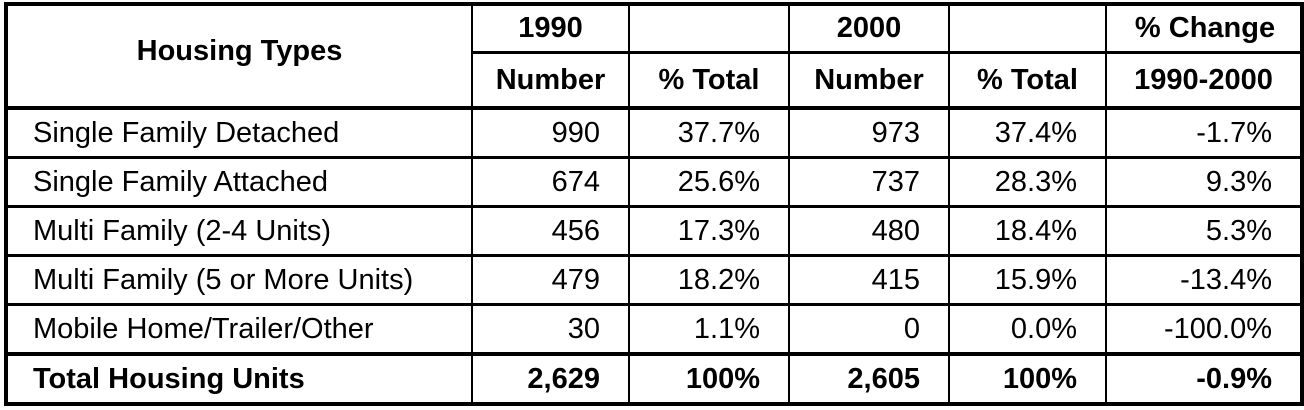  What do you see at coordinates (709, 280) in the screenshot?
I see `pct-total-1990-cell: 18.2%` at bounding box center [709, 280].